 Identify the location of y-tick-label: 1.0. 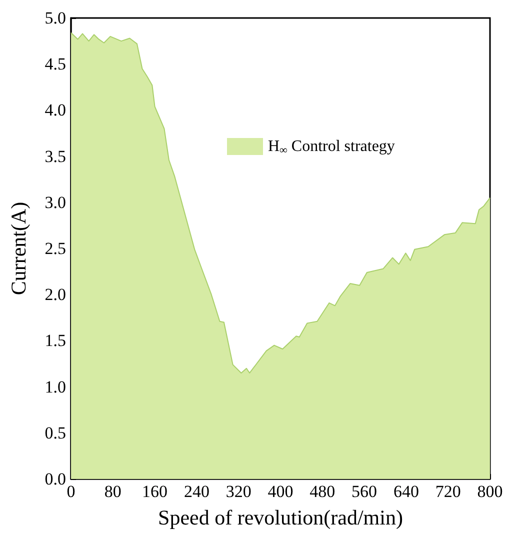
(55, 386).